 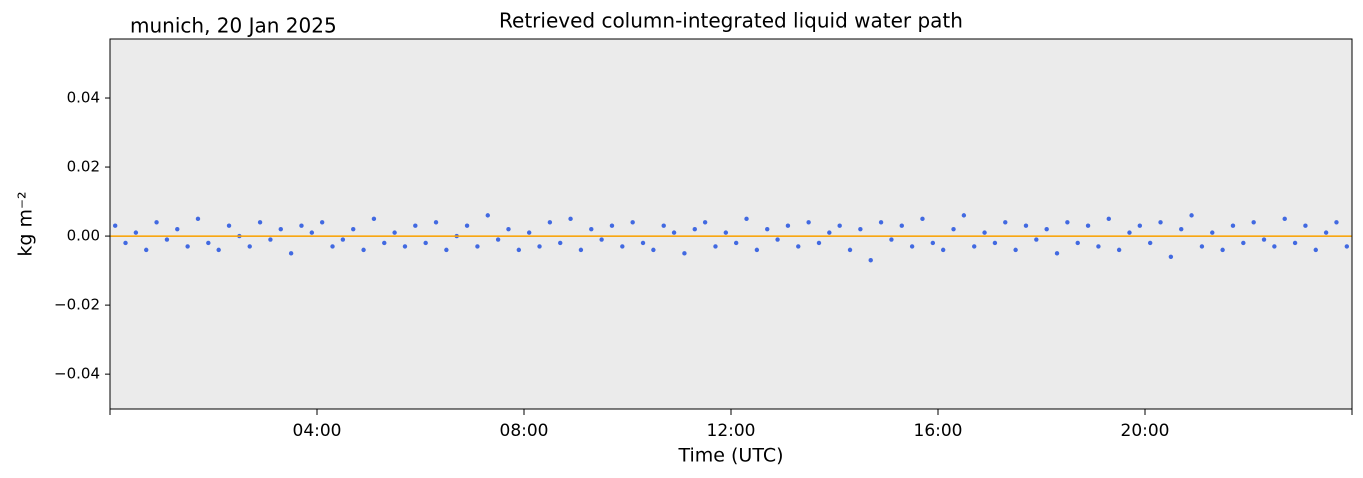 What do you see at coordinates (77, 305) in the screenshot?
I see `y-tick-label: −0.02` at bounding box center [77, 305].